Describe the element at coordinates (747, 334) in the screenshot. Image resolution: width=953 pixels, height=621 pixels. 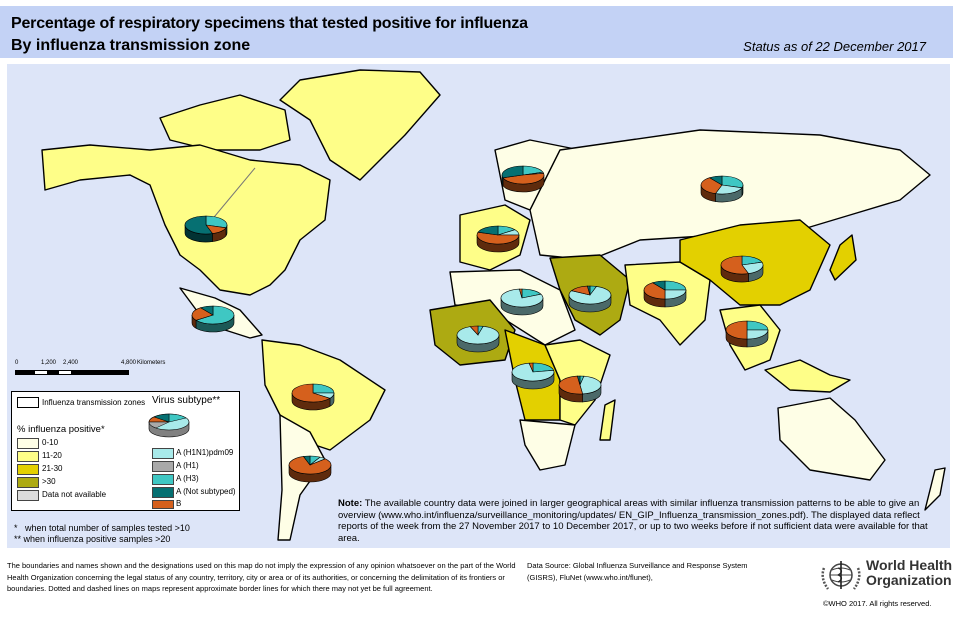
I see `pie-south-east-asia` at that location.